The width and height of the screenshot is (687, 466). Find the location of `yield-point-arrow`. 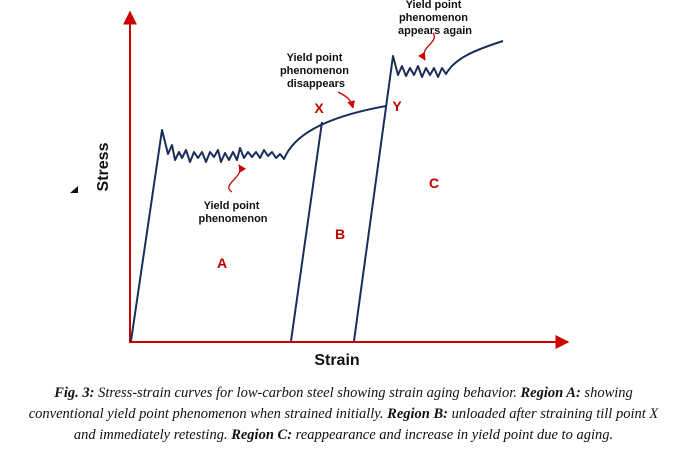

yield-point-arrow is located at coordinates (237, 178).